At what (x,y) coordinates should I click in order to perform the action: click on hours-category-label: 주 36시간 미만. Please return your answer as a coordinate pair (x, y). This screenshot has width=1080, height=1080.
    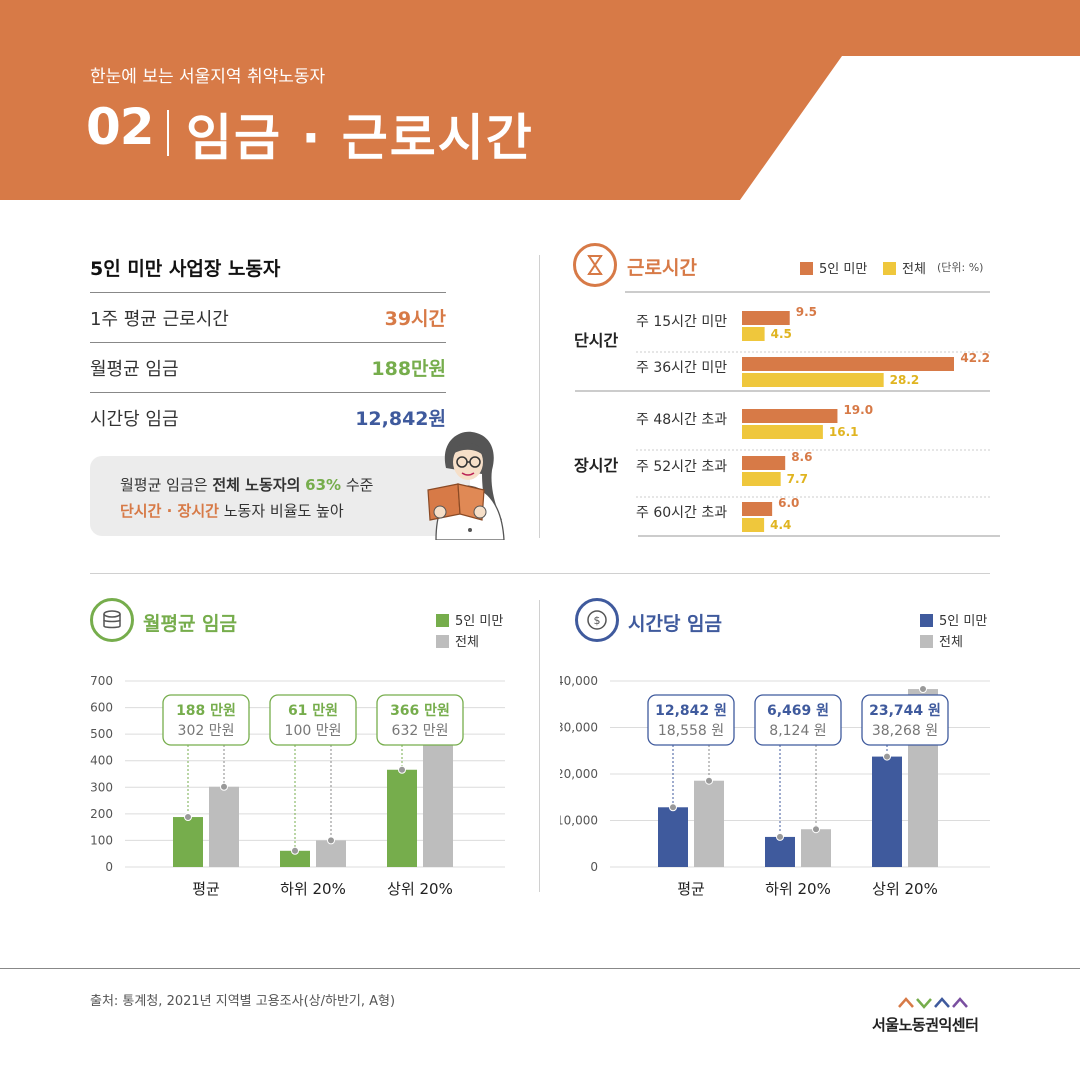
    Looking at the image, I should click on (681, 368).